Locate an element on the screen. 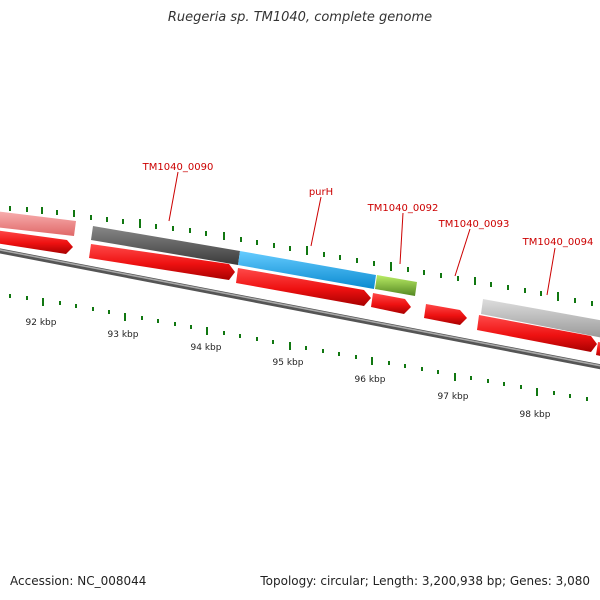 Image resolution: width=600 pixels, height=600 pixels. gene-label-tm1040-0093: TM1040_0093 is located at coordinates (474, 224).